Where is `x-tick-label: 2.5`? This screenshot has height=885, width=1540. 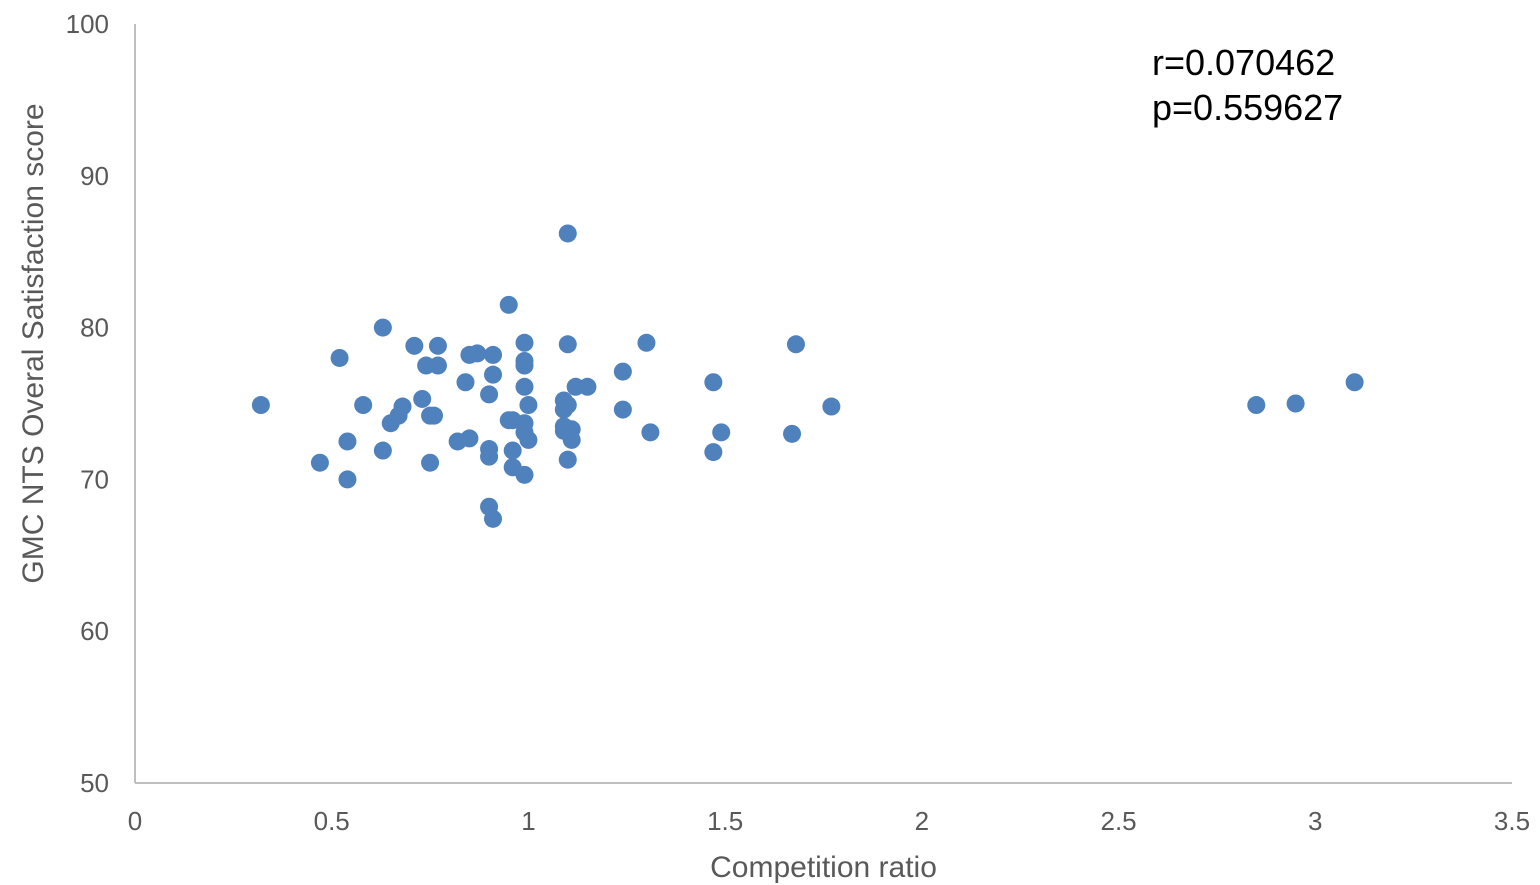
x-tick-label: 2.5 is located at coordinates (1118, 821).